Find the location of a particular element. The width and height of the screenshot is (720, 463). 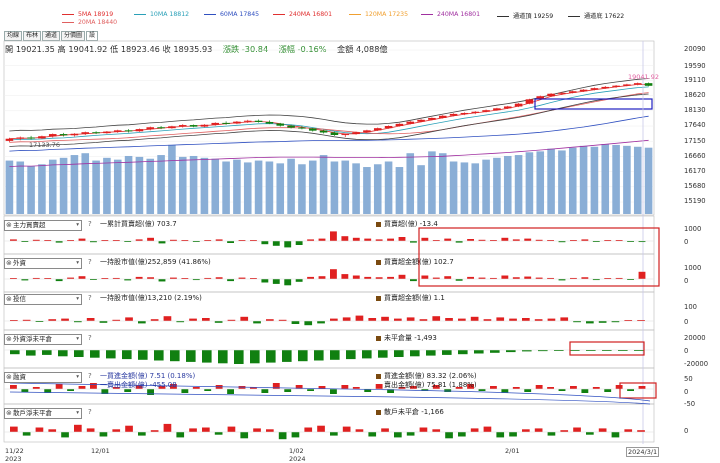

low-label: 低 is located at coordinates (114, 49).